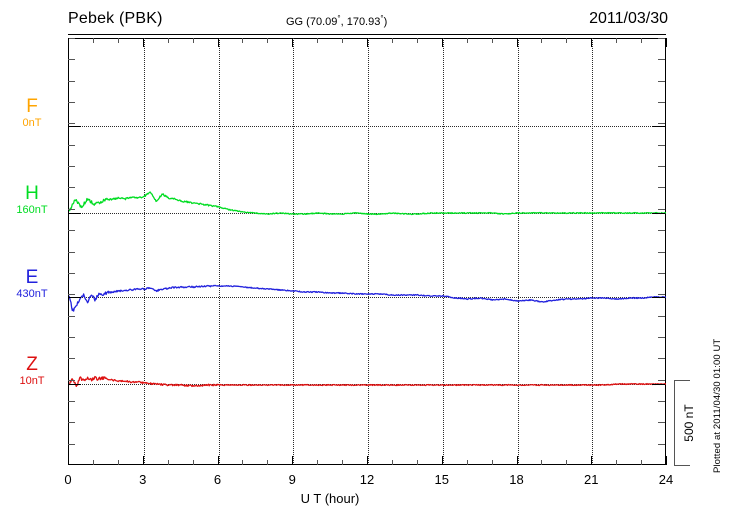  I want to click on degree-symbol-lat: °, so click(339, 18).